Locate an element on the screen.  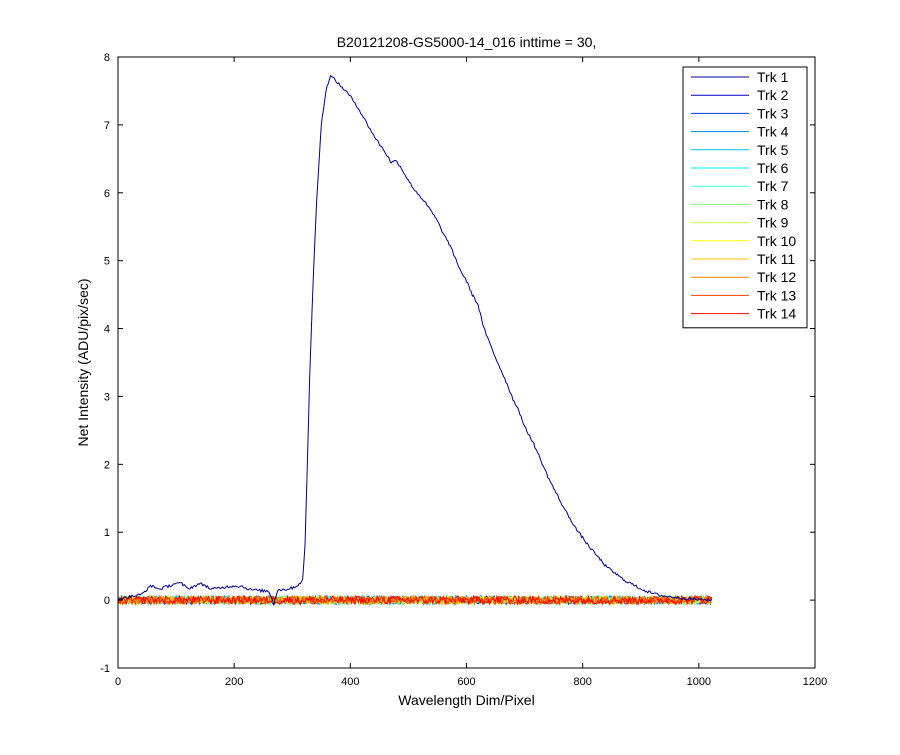
legend-label: Trk 10 is located at coordinates (776, 241).